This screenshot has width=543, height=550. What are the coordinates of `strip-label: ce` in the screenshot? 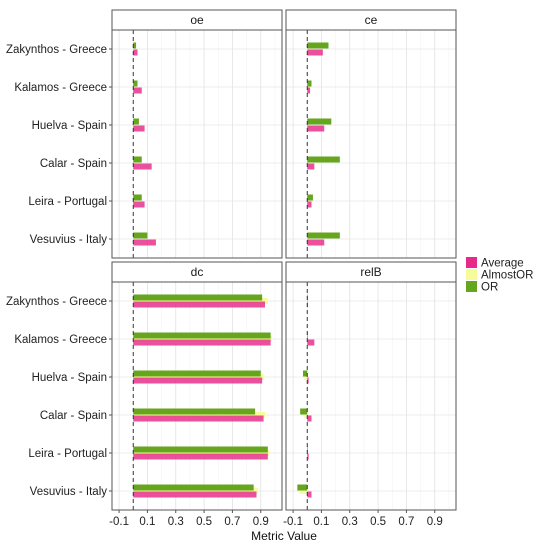 It's located at (371, 20).